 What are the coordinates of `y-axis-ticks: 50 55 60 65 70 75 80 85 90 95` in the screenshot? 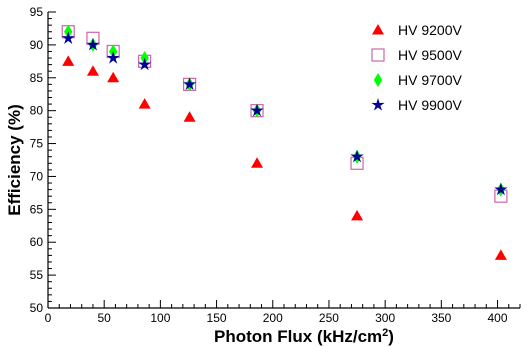 It's located at (43, 160).